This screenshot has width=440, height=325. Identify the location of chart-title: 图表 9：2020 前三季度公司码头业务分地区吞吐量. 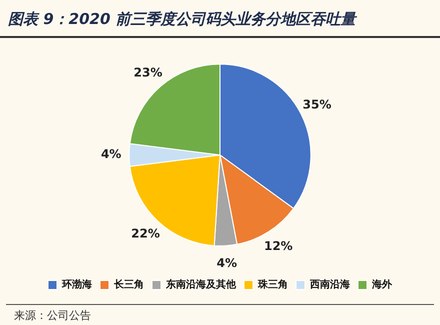
(220, 19).